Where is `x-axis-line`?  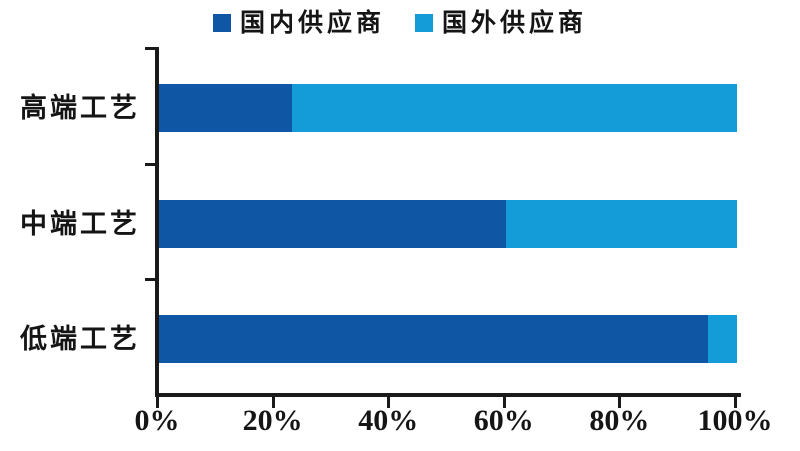 x-axis-line is located at coordinates (448, 395).